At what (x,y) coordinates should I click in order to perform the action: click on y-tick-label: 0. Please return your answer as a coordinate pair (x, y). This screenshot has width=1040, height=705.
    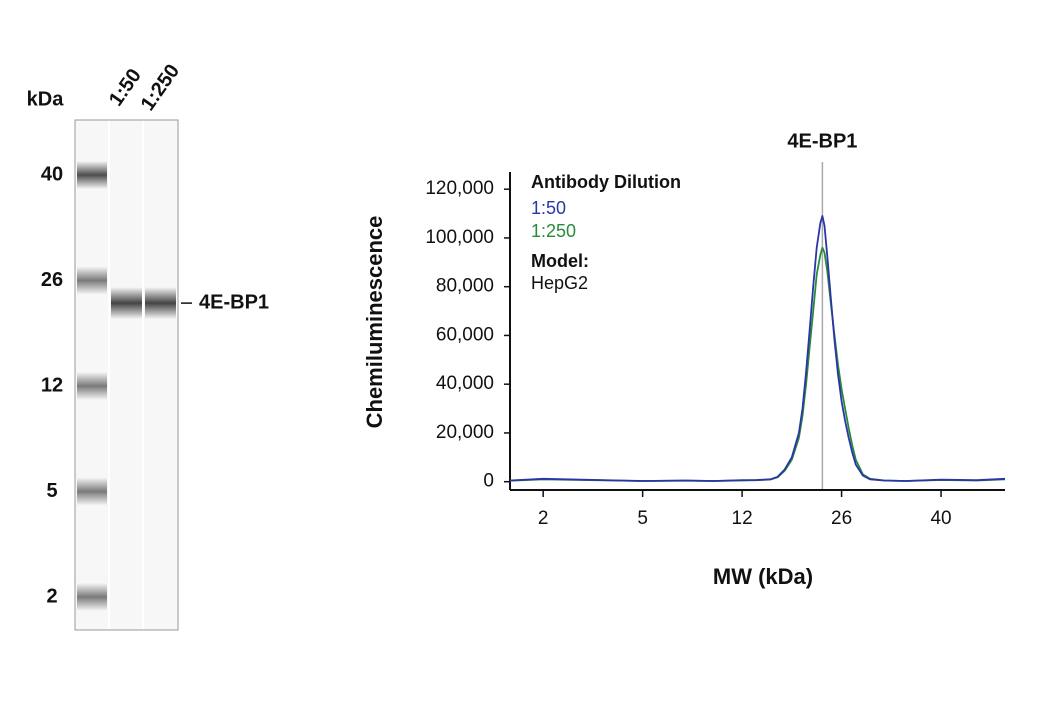
    Looking at the image, I should click on (488, 481).